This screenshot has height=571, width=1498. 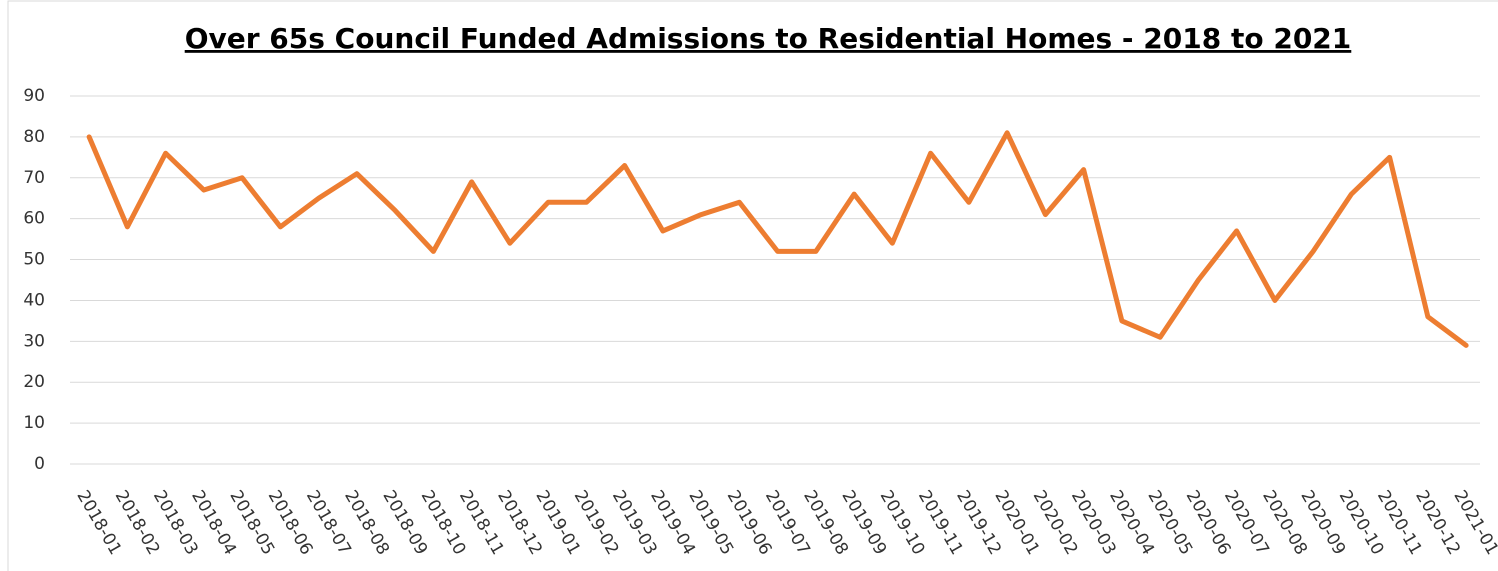 I want to click on y-tick-label: 60, so click(x=34, y=219).